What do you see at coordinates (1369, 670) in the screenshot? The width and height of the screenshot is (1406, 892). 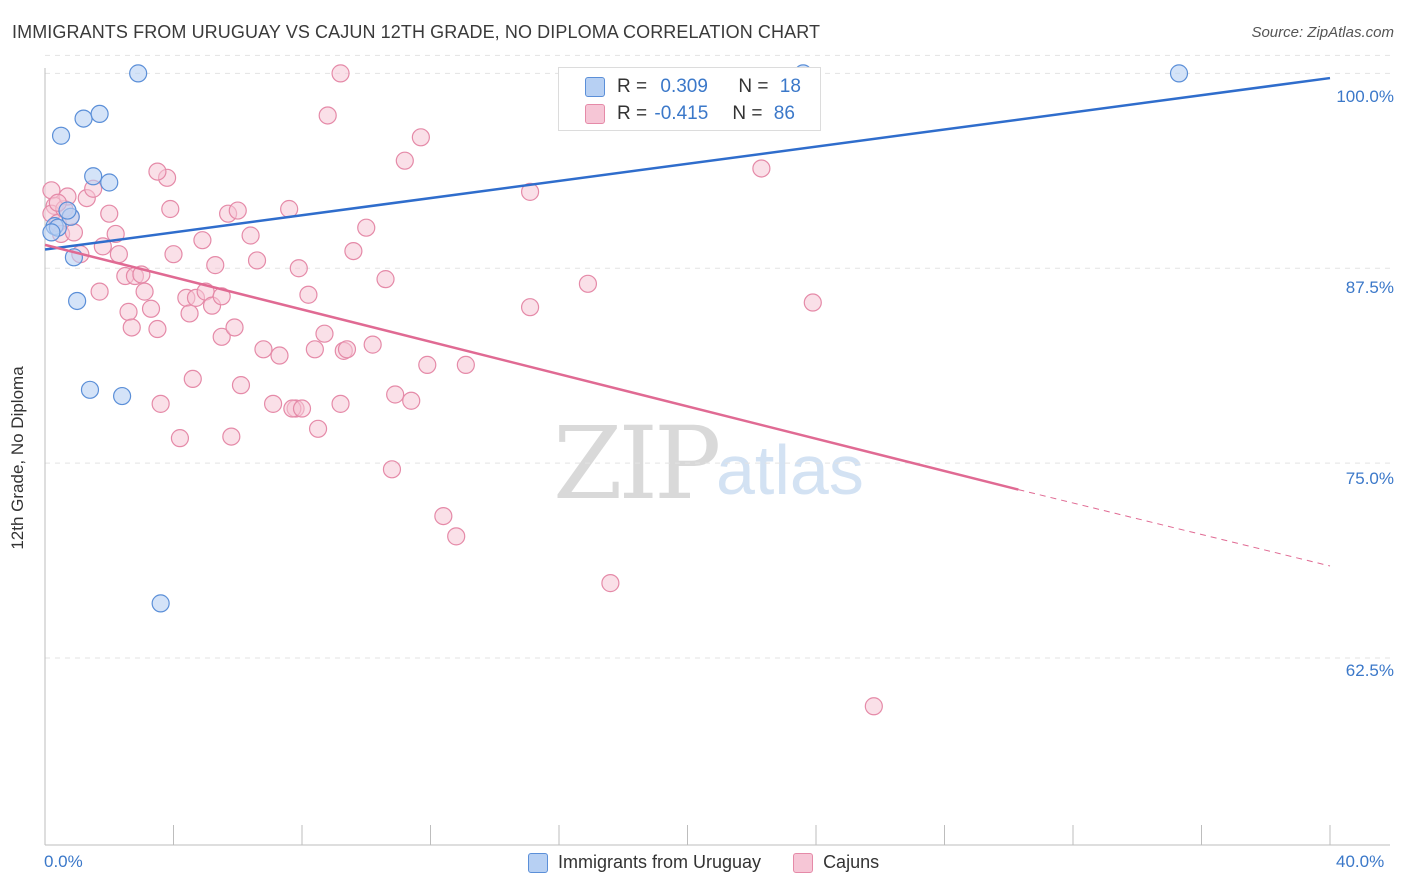 I see `y-tick-label: 62.5%` at bounding box center [1369, 670].